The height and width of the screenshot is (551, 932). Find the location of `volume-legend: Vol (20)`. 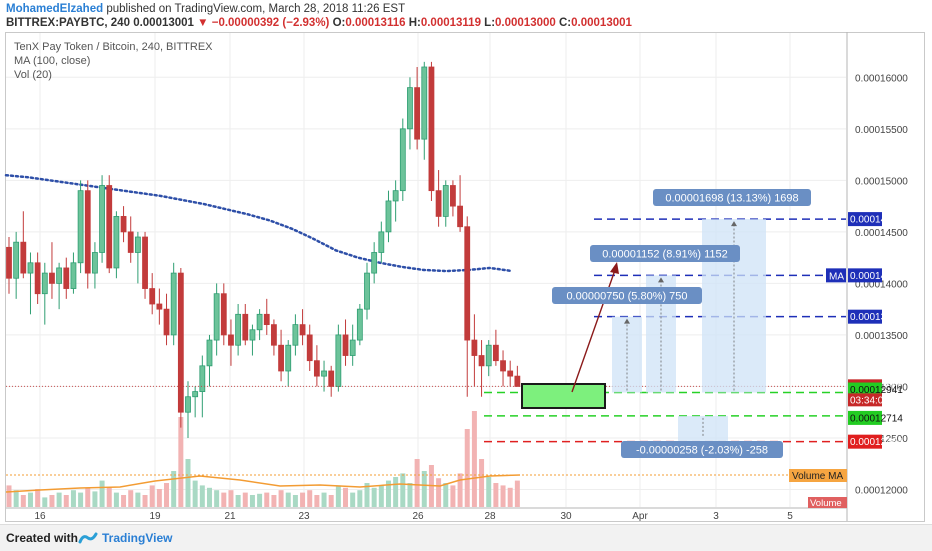

volume-legend: Vol (20) is located at coordinates (33, 75).